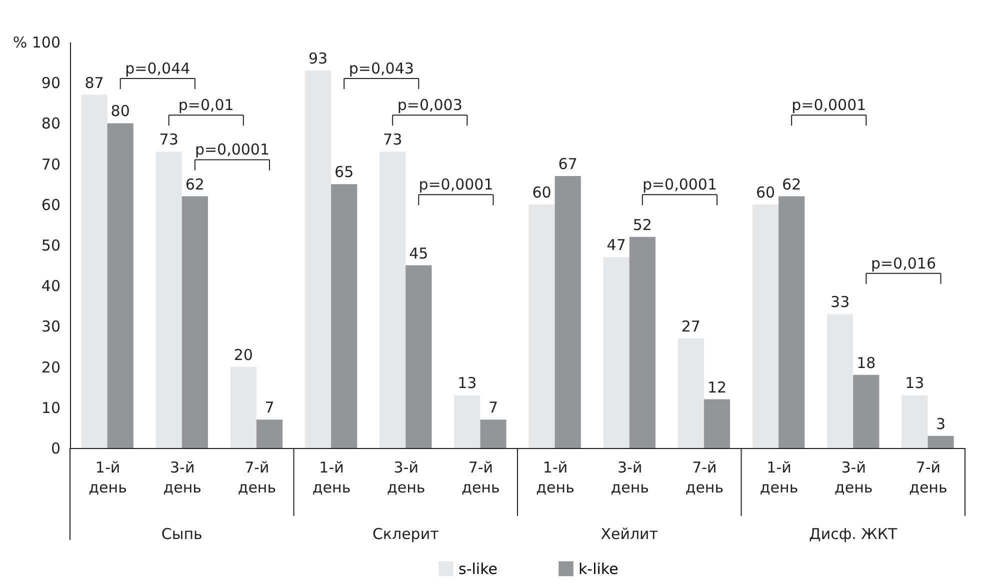 The height and width of the screenshot is (585, 983). Describe the element at coordinates (243, 355) in the screenshot. I see `data-label: 20` at that location.